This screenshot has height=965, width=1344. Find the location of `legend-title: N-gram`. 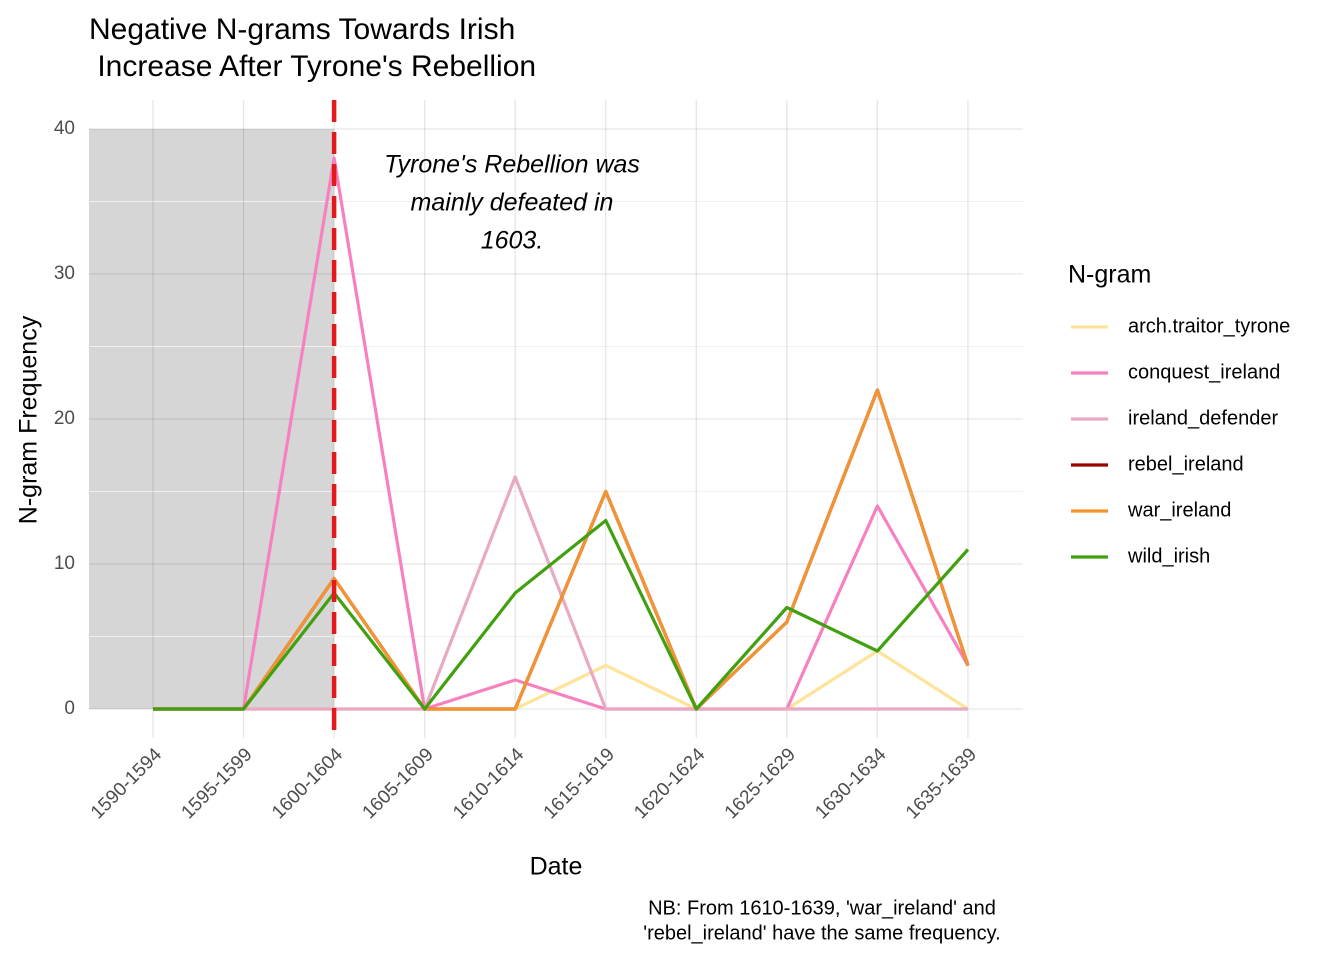

legend-title: N-gram is located at coordinates (1109, 275).